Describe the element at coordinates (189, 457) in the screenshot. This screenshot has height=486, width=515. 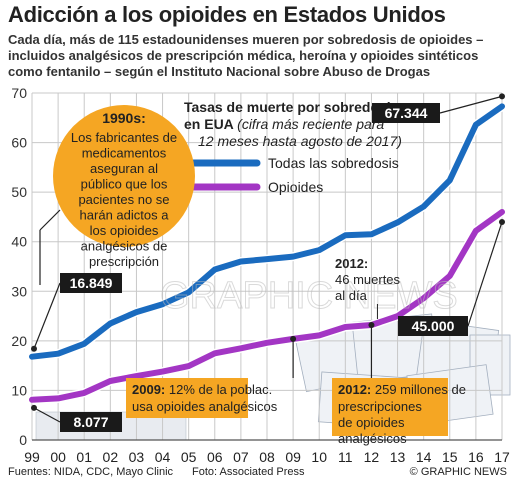
I see `x-tick-label: 05` at that location.